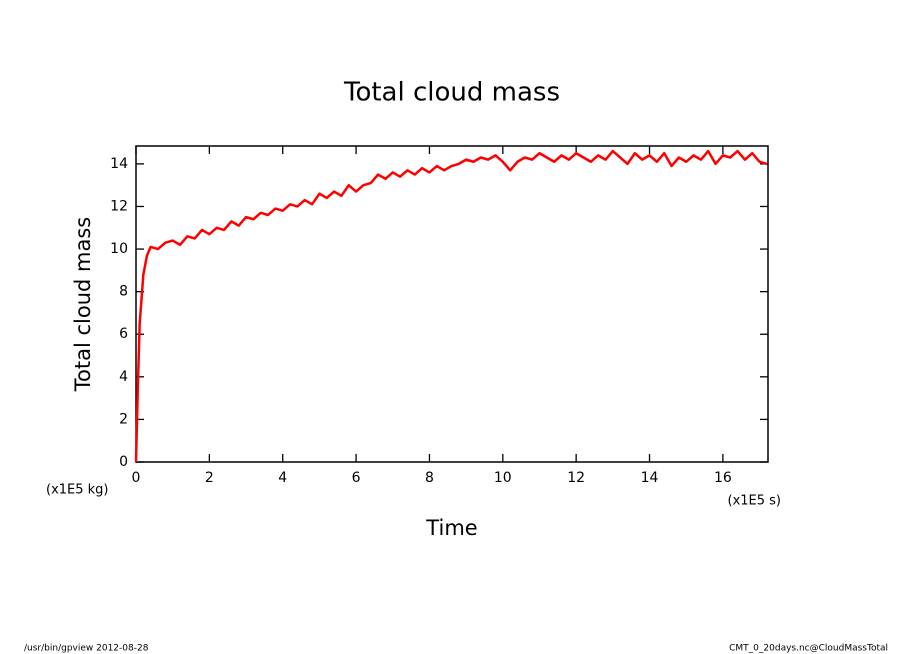  Describe the element at coordinates (77, 490) in the screenshot. I see `y-unit: (x1E5 kg)` at that location.